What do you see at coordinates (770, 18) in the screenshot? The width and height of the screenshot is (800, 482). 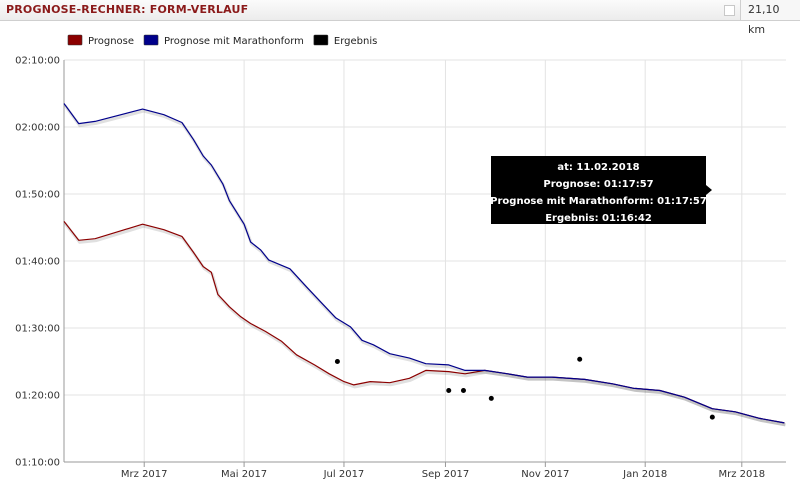 I see `distance-select: 21,10 km` at bounding box center [770, 18].